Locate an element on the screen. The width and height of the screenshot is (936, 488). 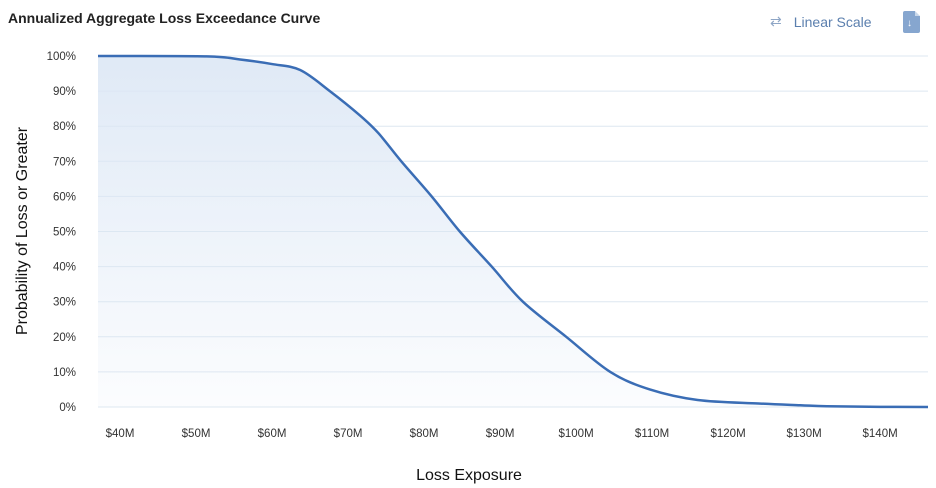
y-tick-label: 50% is located at coordinates (64, 233).